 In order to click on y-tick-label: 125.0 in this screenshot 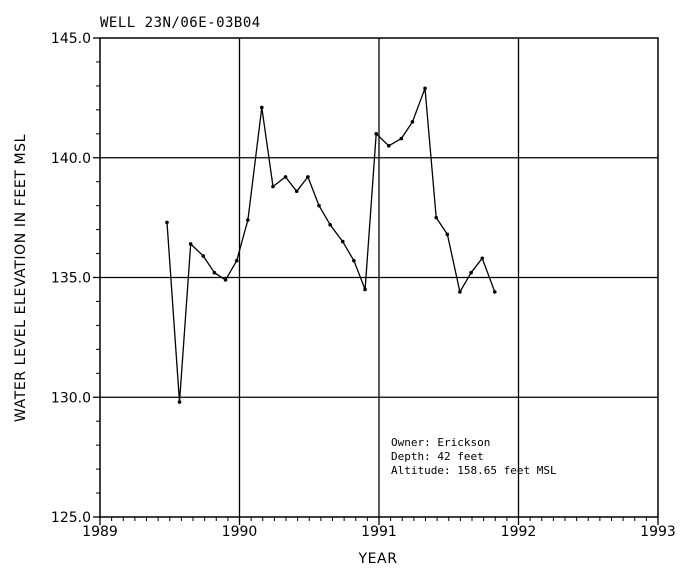, I will do `click(71, 518)`.